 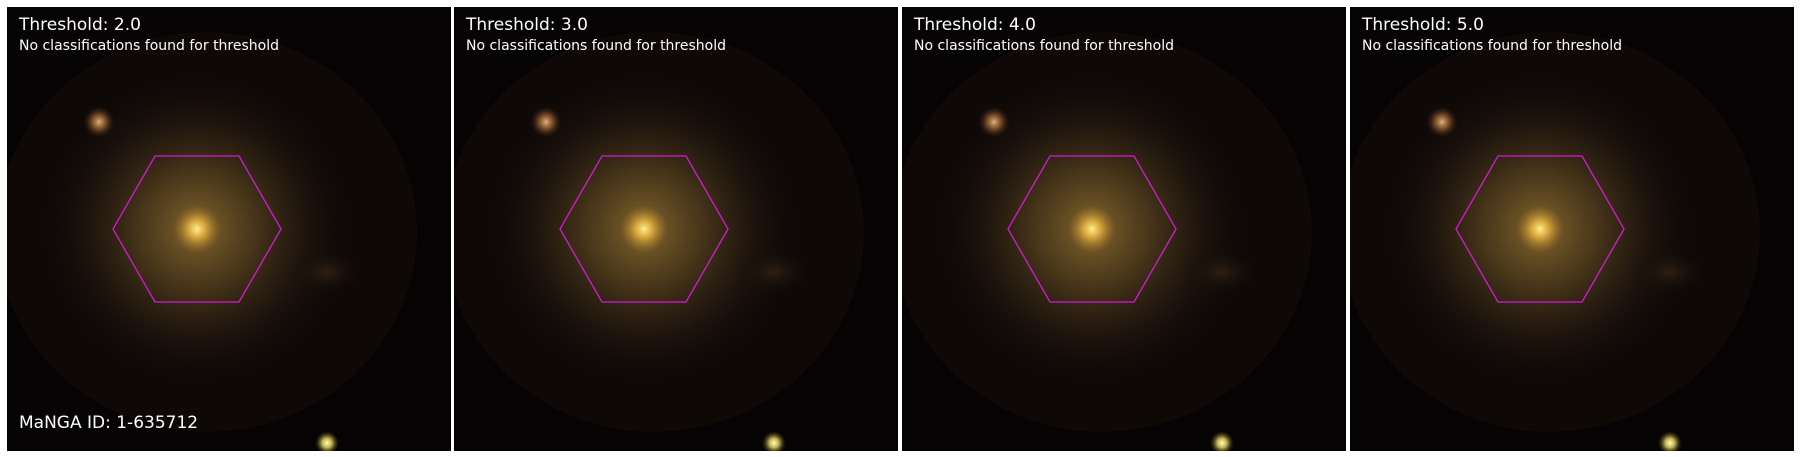 What do you see at coordinates (109, 423) in the screenshot?
I see `manga-id-label: MaNGA ID: 1-635712` at bounding box center [109, 423].